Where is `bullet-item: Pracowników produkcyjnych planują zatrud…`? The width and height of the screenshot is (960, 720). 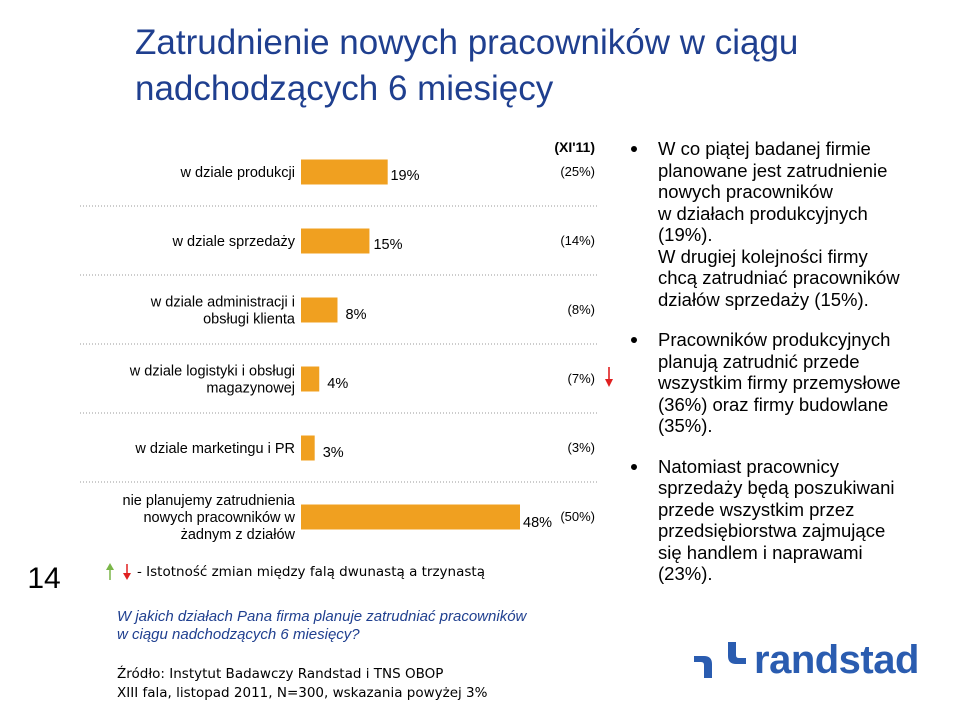
bullet-item: Pracowników produkcyjnych planują zatrud… is located at coordinates (778, 383).